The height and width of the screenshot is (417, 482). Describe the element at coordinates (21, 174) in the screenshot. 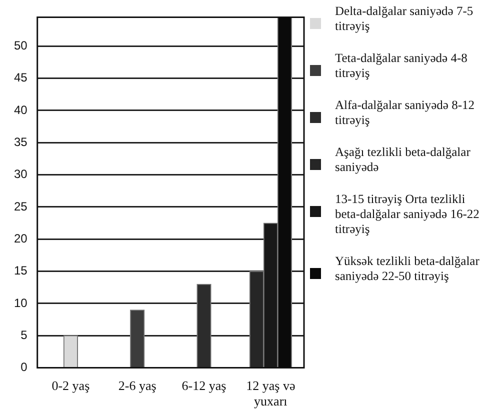

I see `y-tick-label: 30` at that location.